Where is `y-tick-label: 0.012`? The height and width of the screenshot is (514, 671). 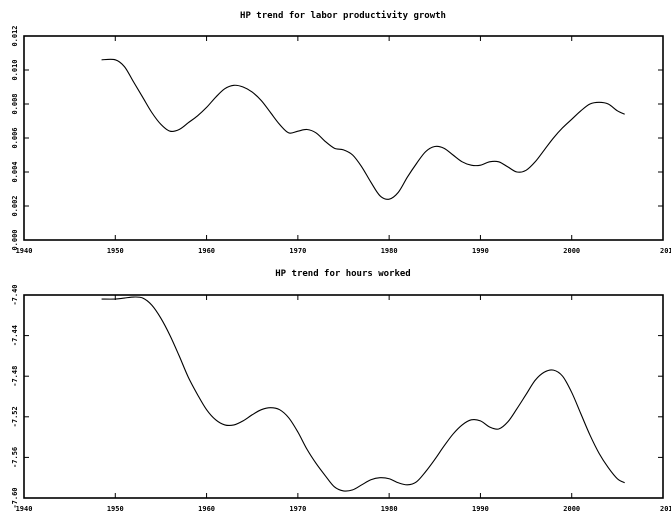
y-tick-label: 0.012 is located at coordinates (15, 35).